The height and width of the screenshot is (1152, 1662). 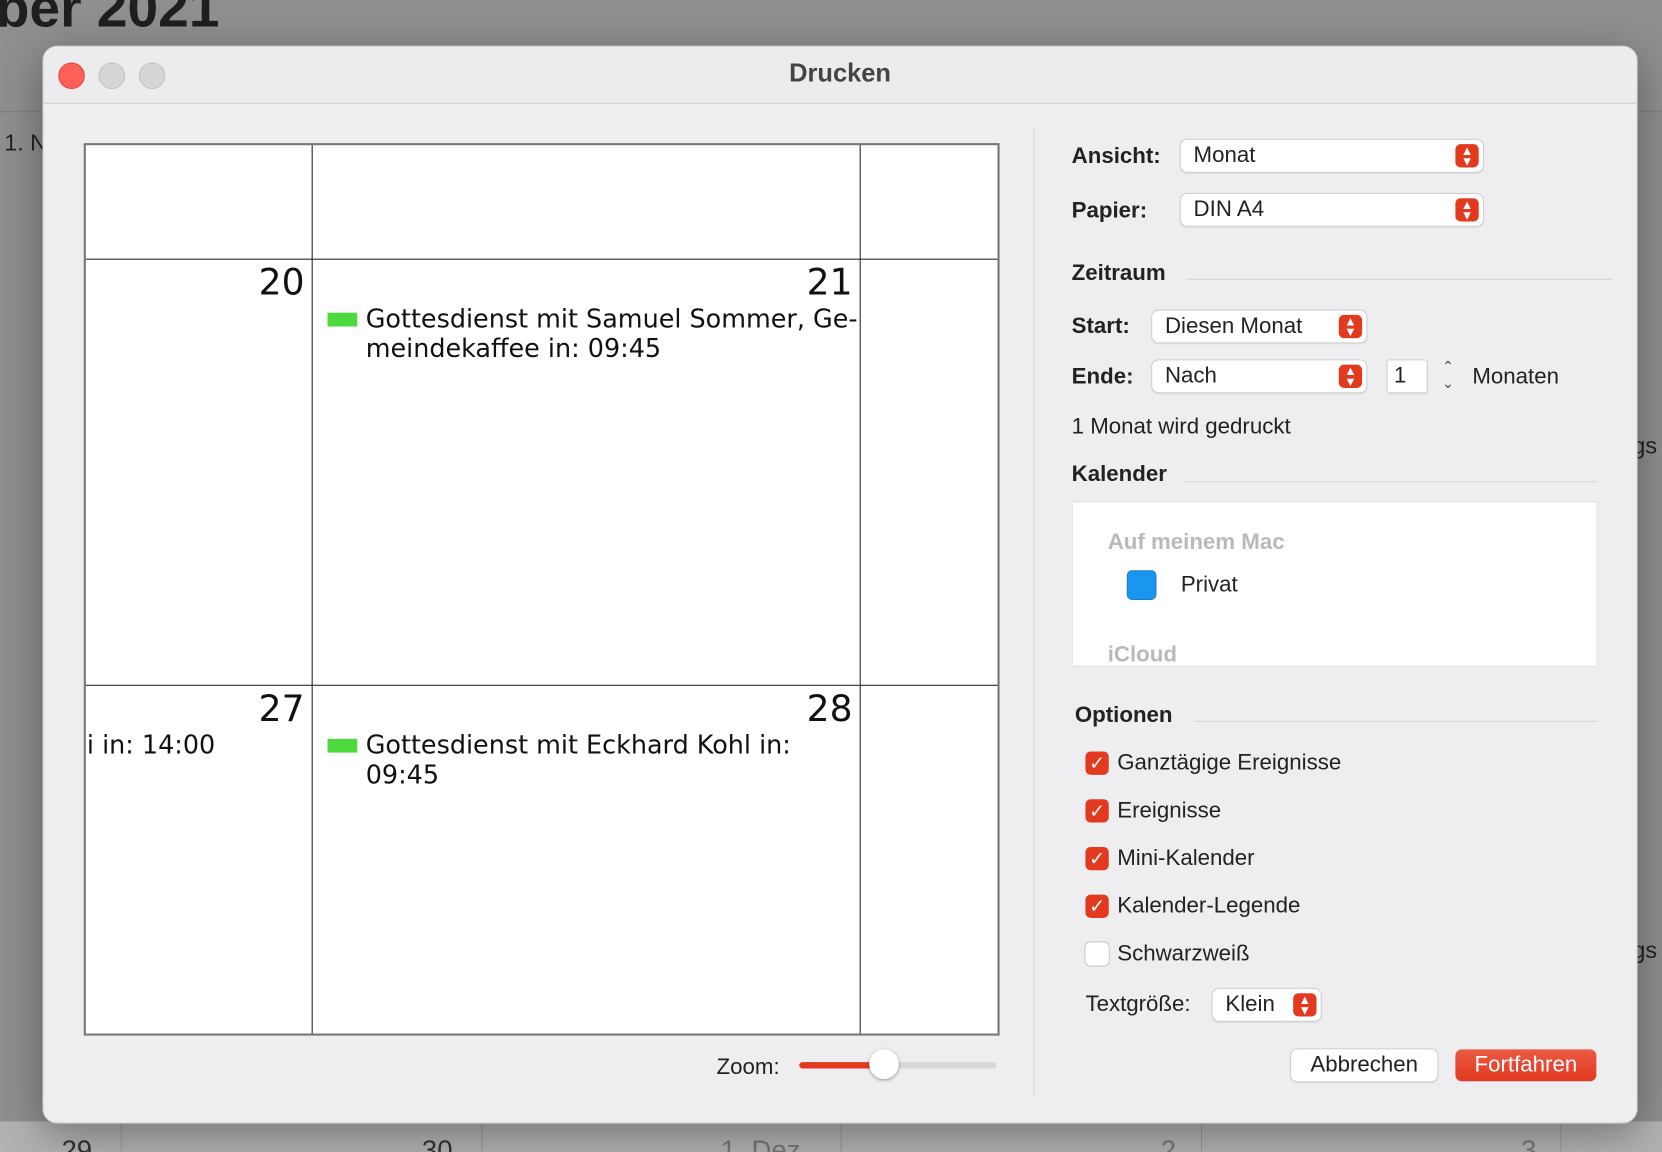 I want to click on continue-button: Fortfahren, so click(x=1526, y=1065).